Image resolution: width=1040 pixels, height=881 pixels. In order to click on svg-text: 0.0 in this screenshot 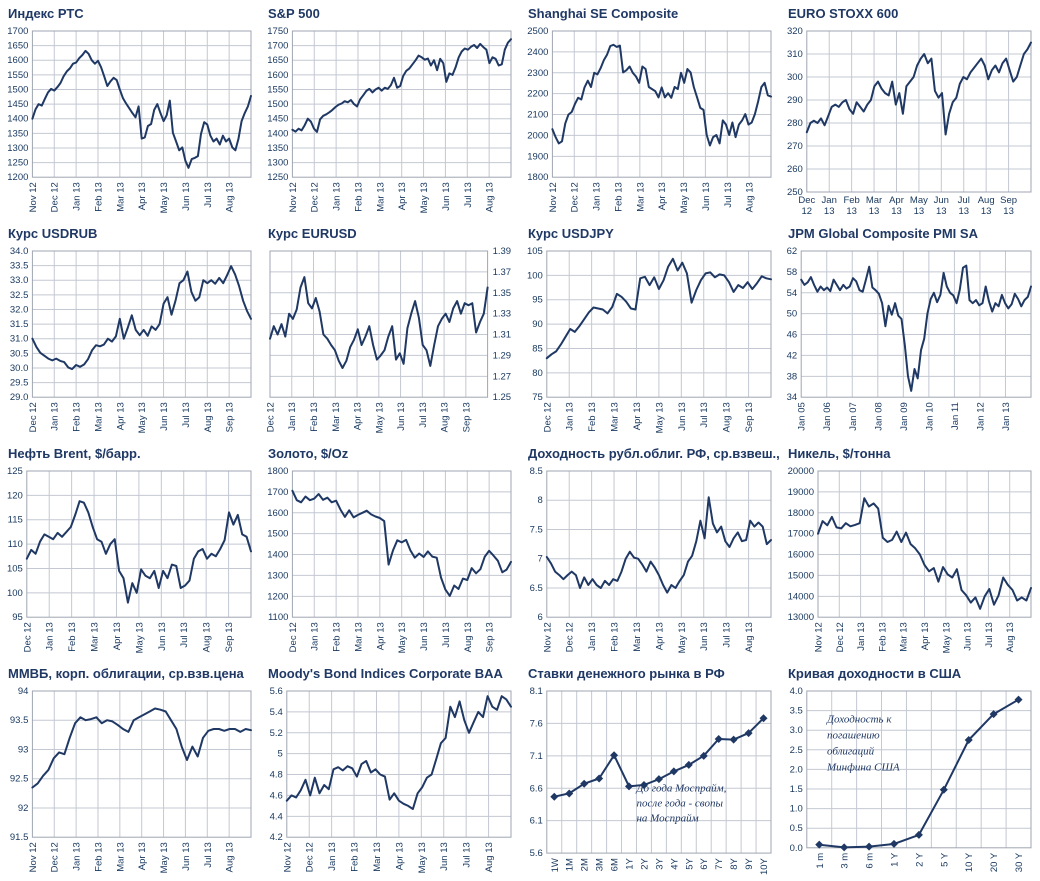, I will do `click(796, 848)`.